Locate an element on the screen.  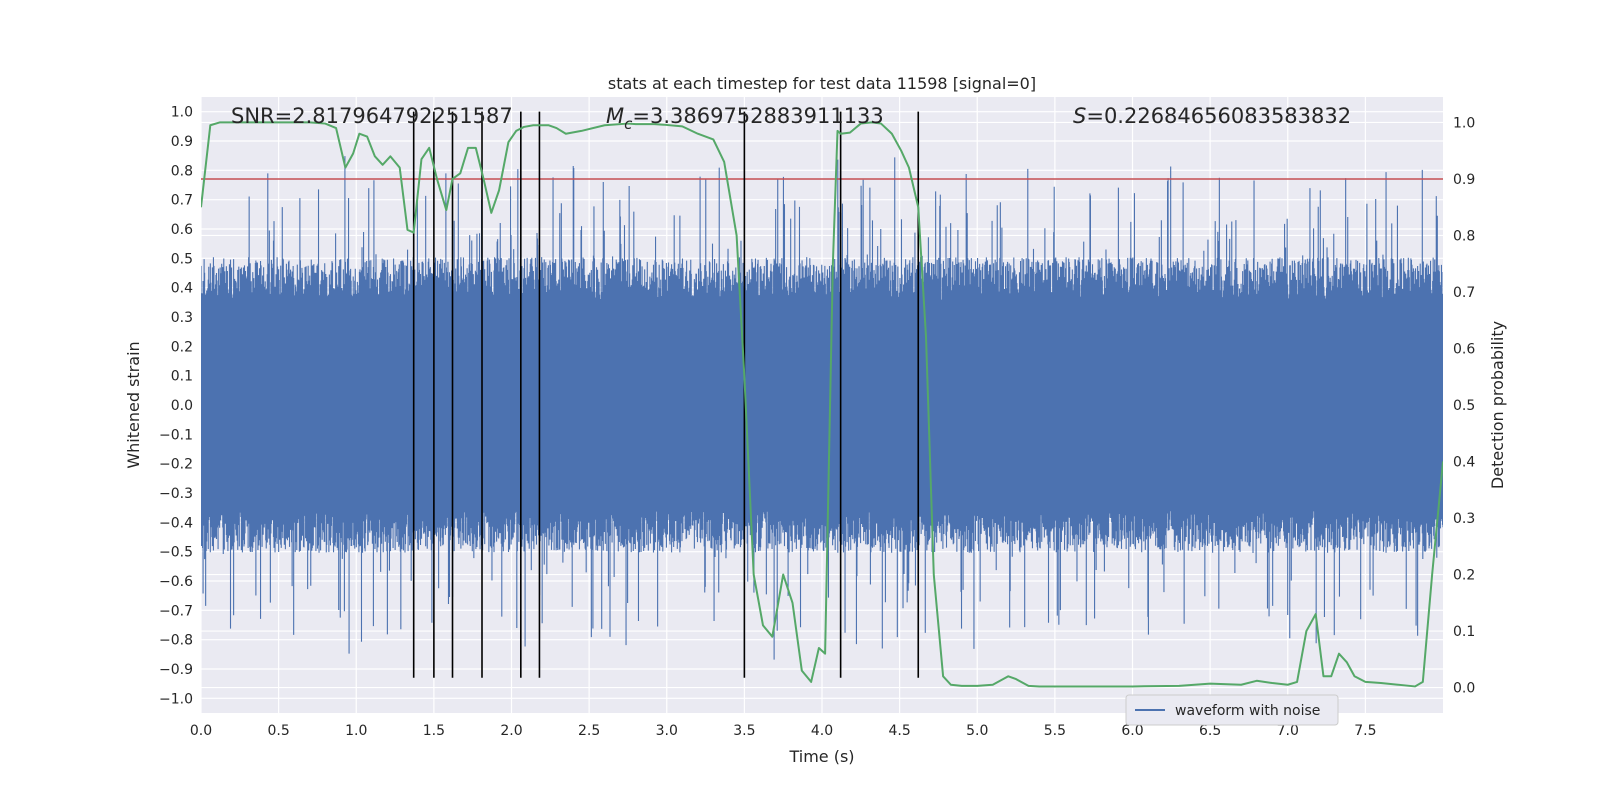
x-tick-label: 0.0 is located at coordinates (201, 731).